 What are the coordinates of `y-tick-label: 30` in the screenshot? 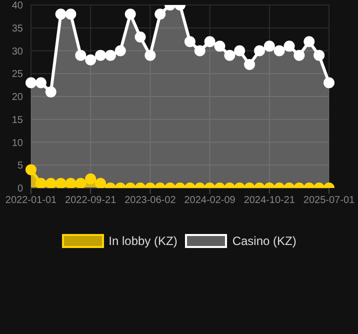 It's located at (18, 52).